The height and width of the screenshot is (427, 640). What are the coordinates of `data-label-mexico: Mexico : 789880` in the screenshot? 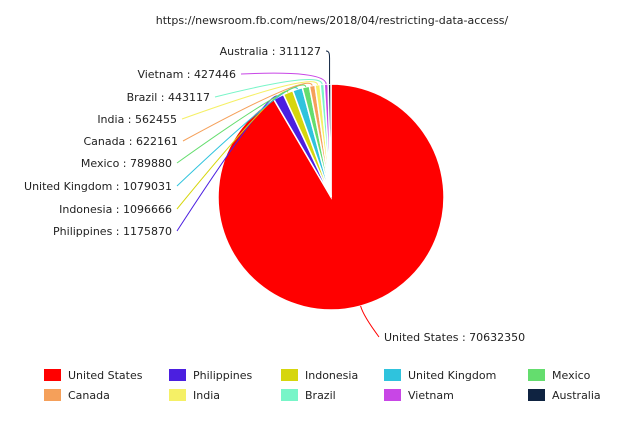 It's located at (126, 163).